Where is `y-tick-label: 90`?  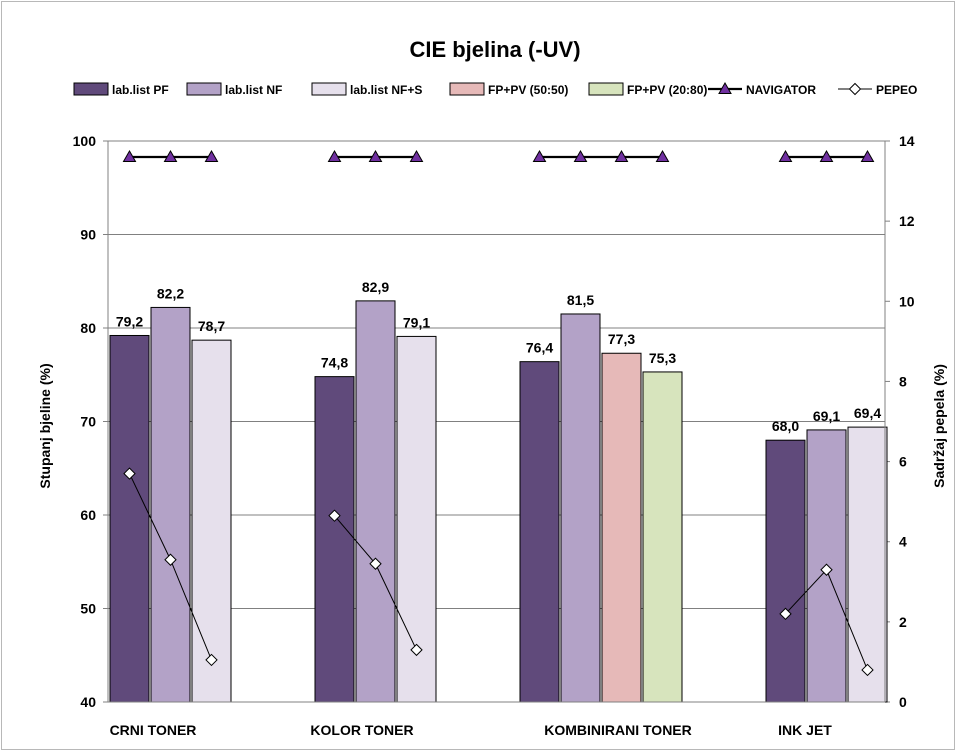 y-tick-label: 90 is located at coordinates (88, 235).